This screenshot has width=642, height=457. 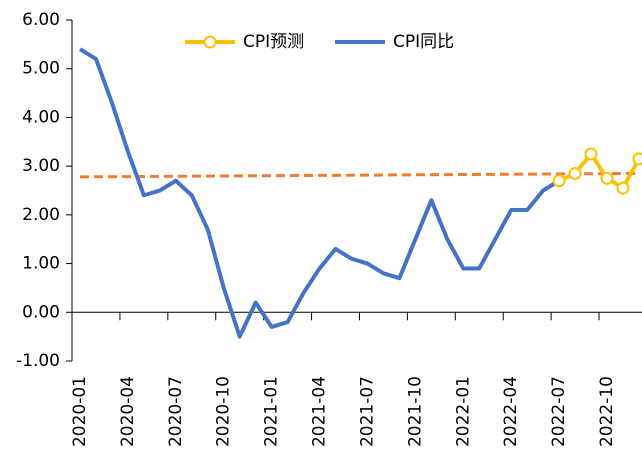 I want to click on legend-item: CPI预测, so click(x=244, y=42).